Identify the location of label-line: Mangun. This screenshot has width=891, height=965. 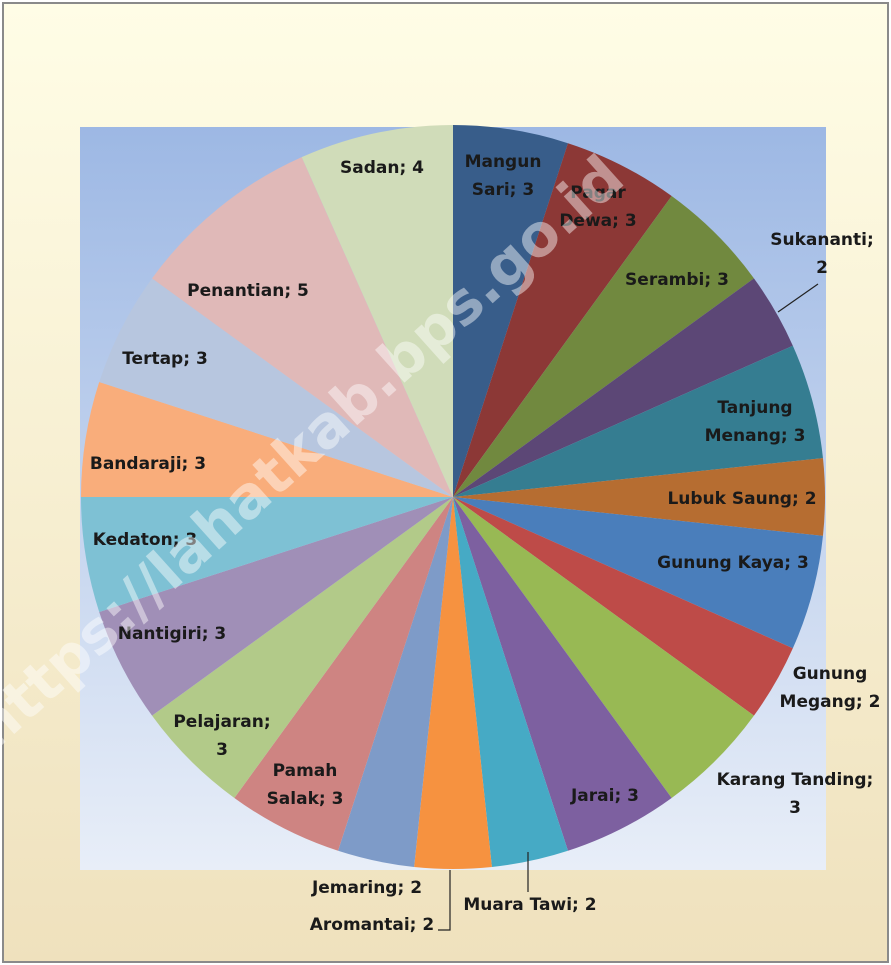
(503, 162).